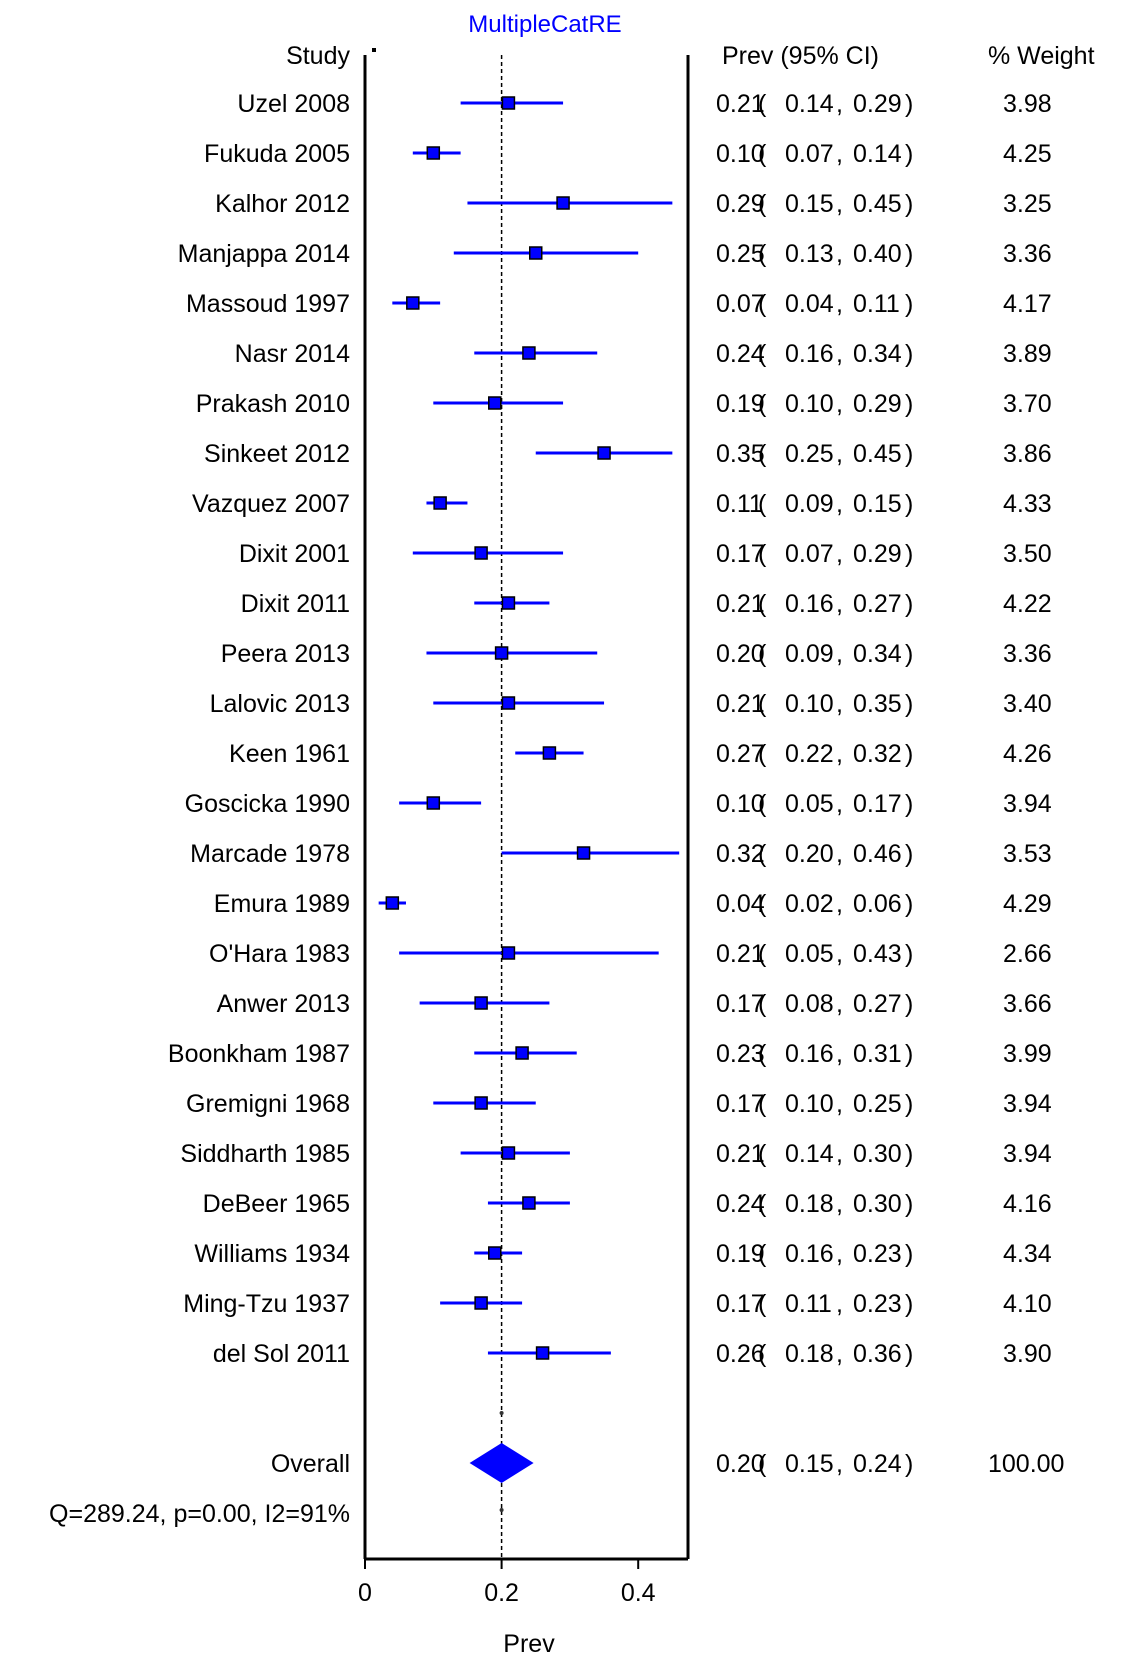  I want to click on overall-diamond, so click(501, 1463).